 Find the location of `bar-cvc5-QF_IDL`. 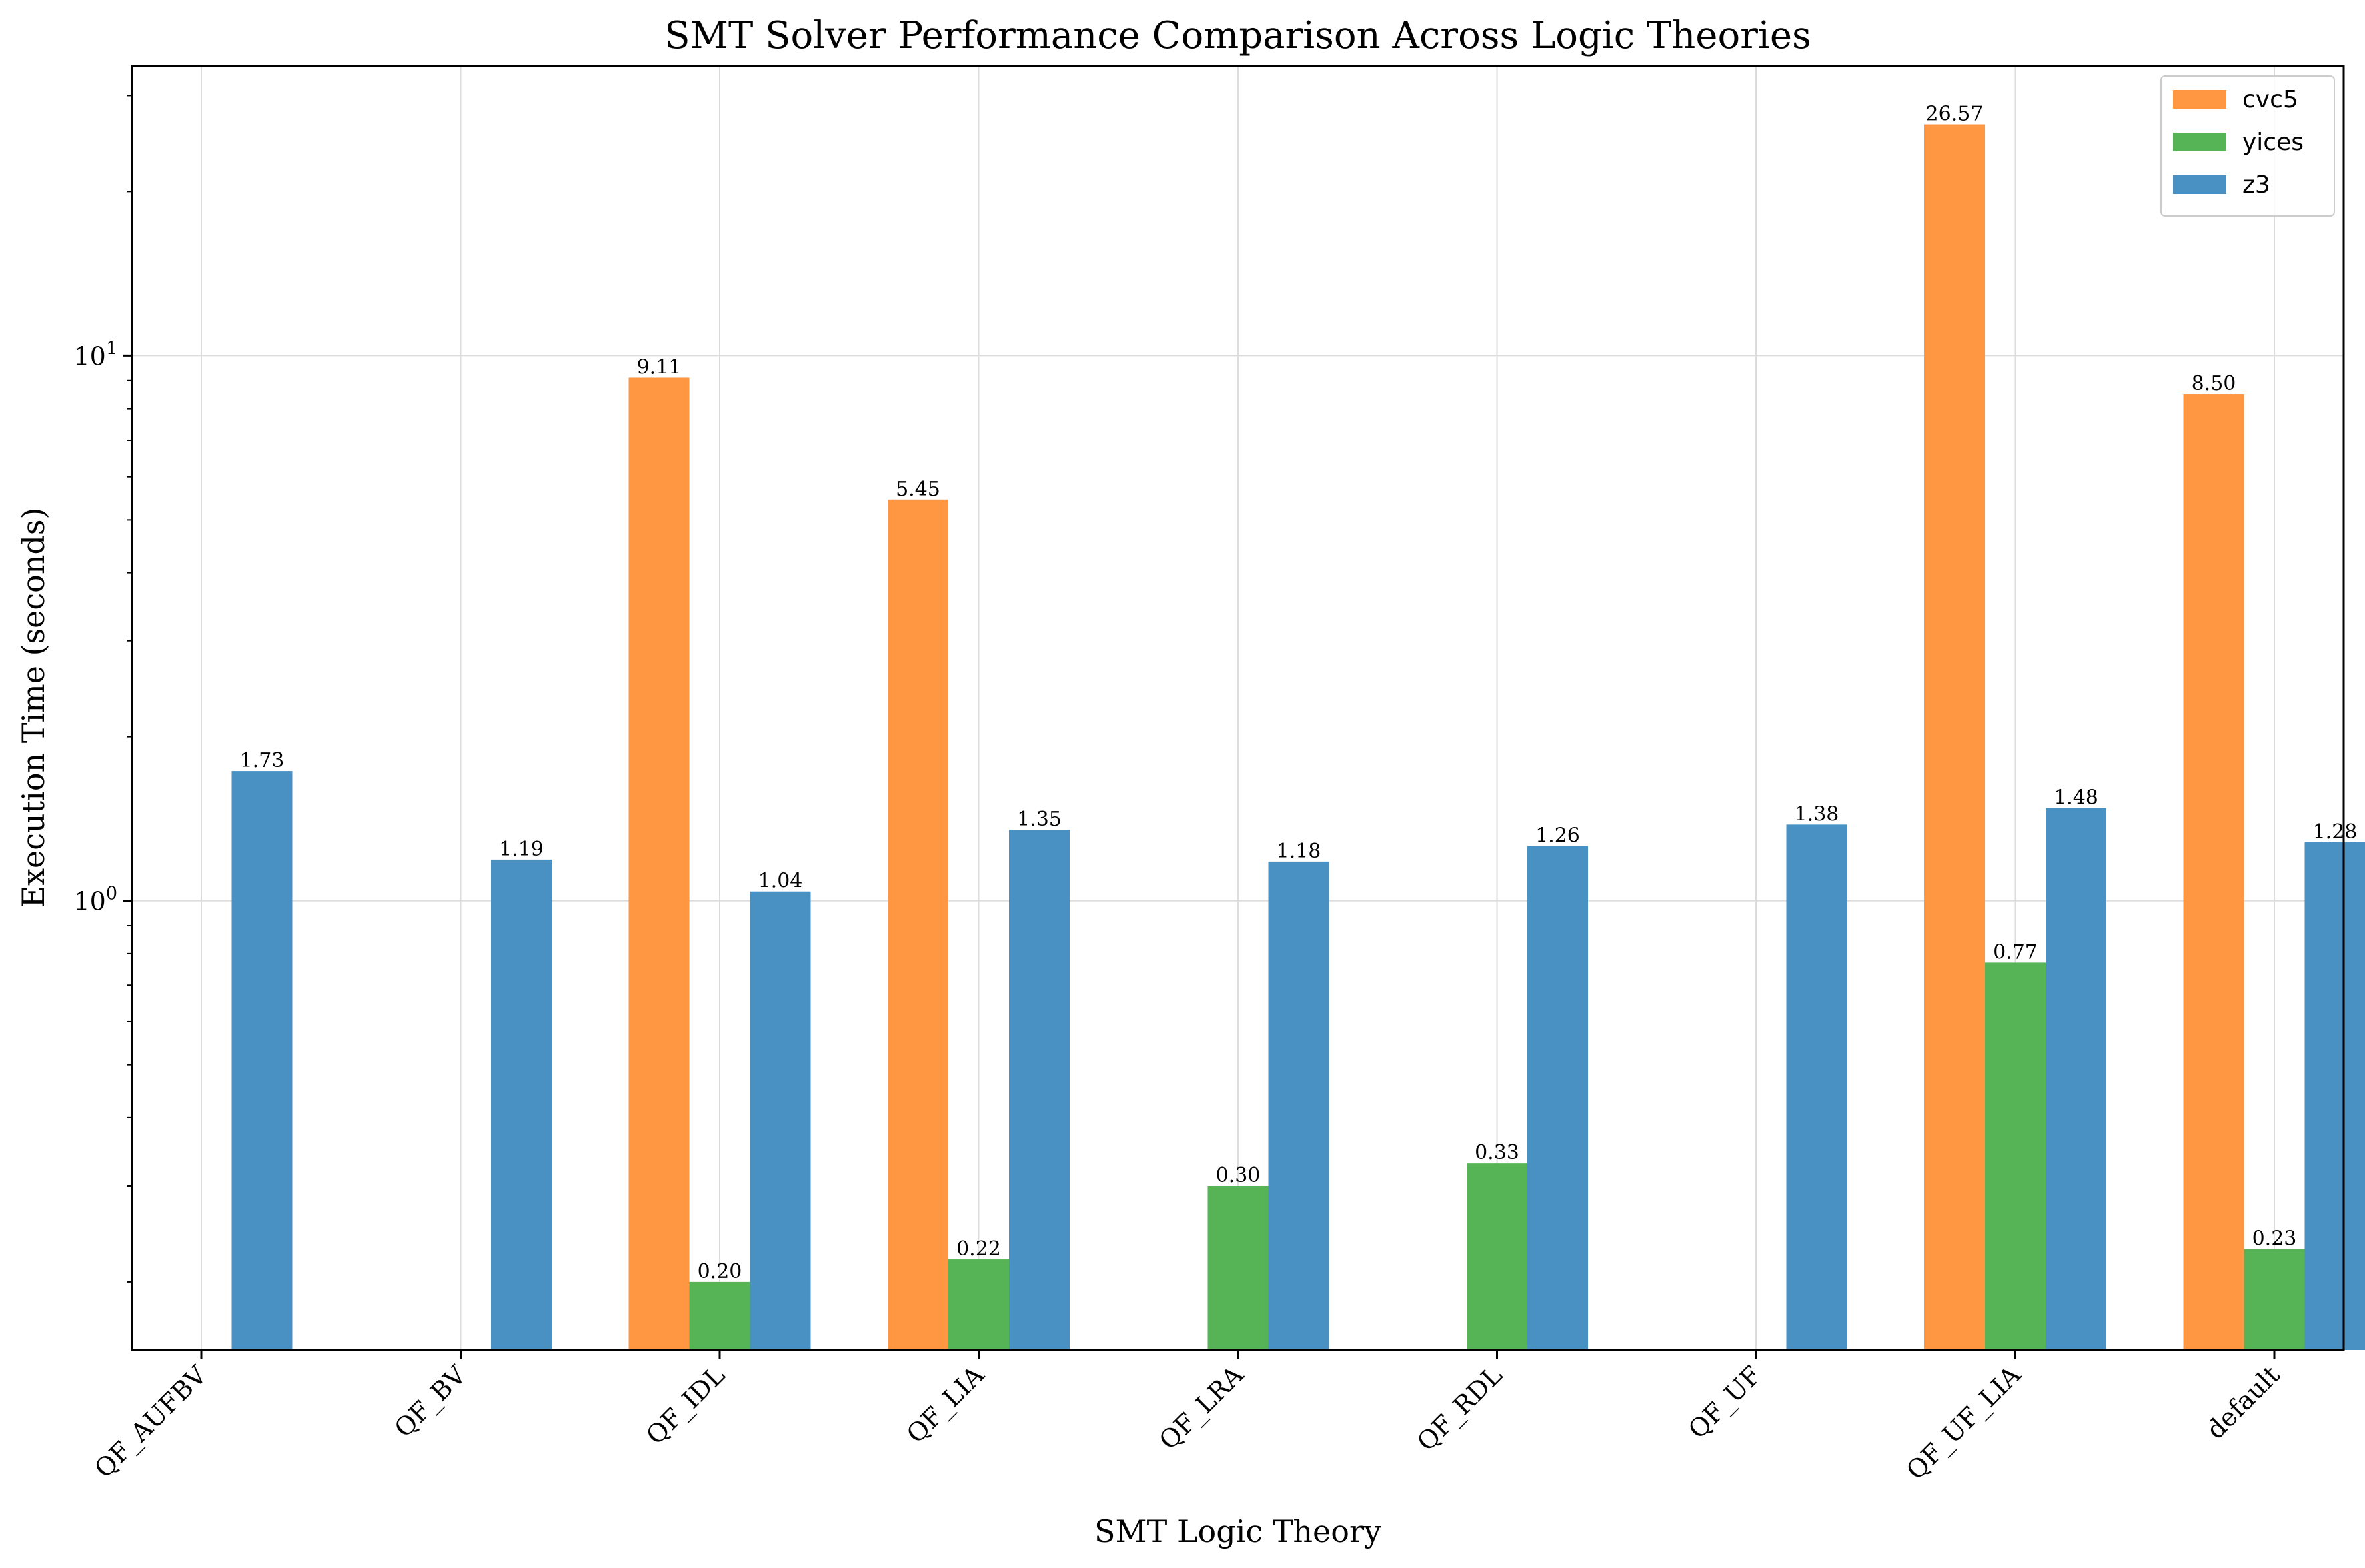

bar-cvc5-QF_IDL is located at coordinates (659, 863).